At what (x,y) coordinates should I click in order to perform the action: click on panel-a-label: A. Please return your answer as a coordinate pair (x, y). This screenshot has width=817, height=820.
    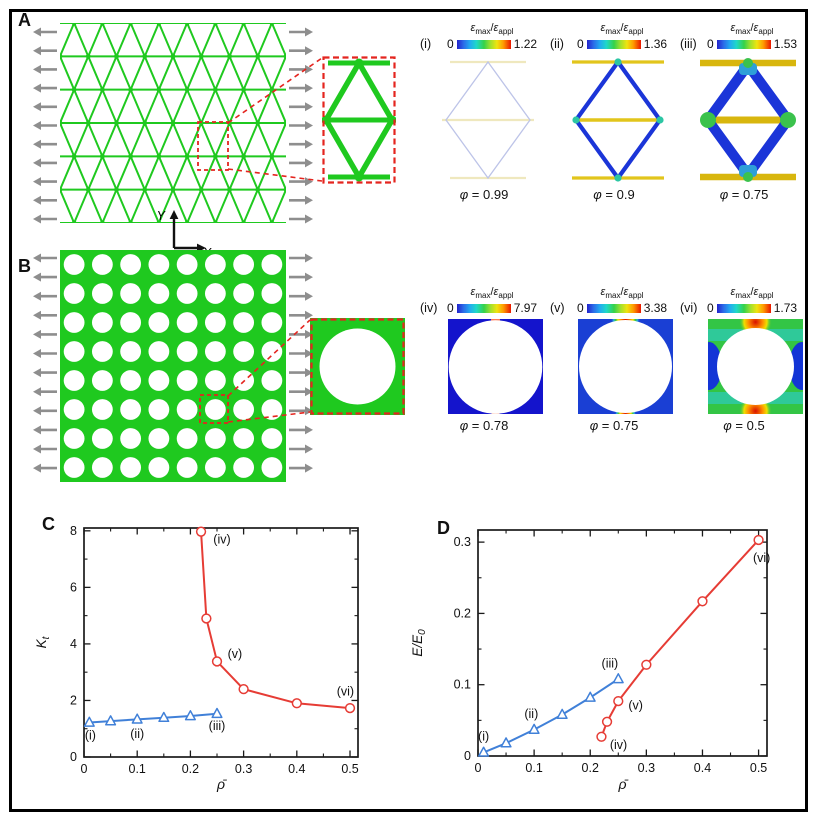
    Looking at the image, I should click on (24, 20).